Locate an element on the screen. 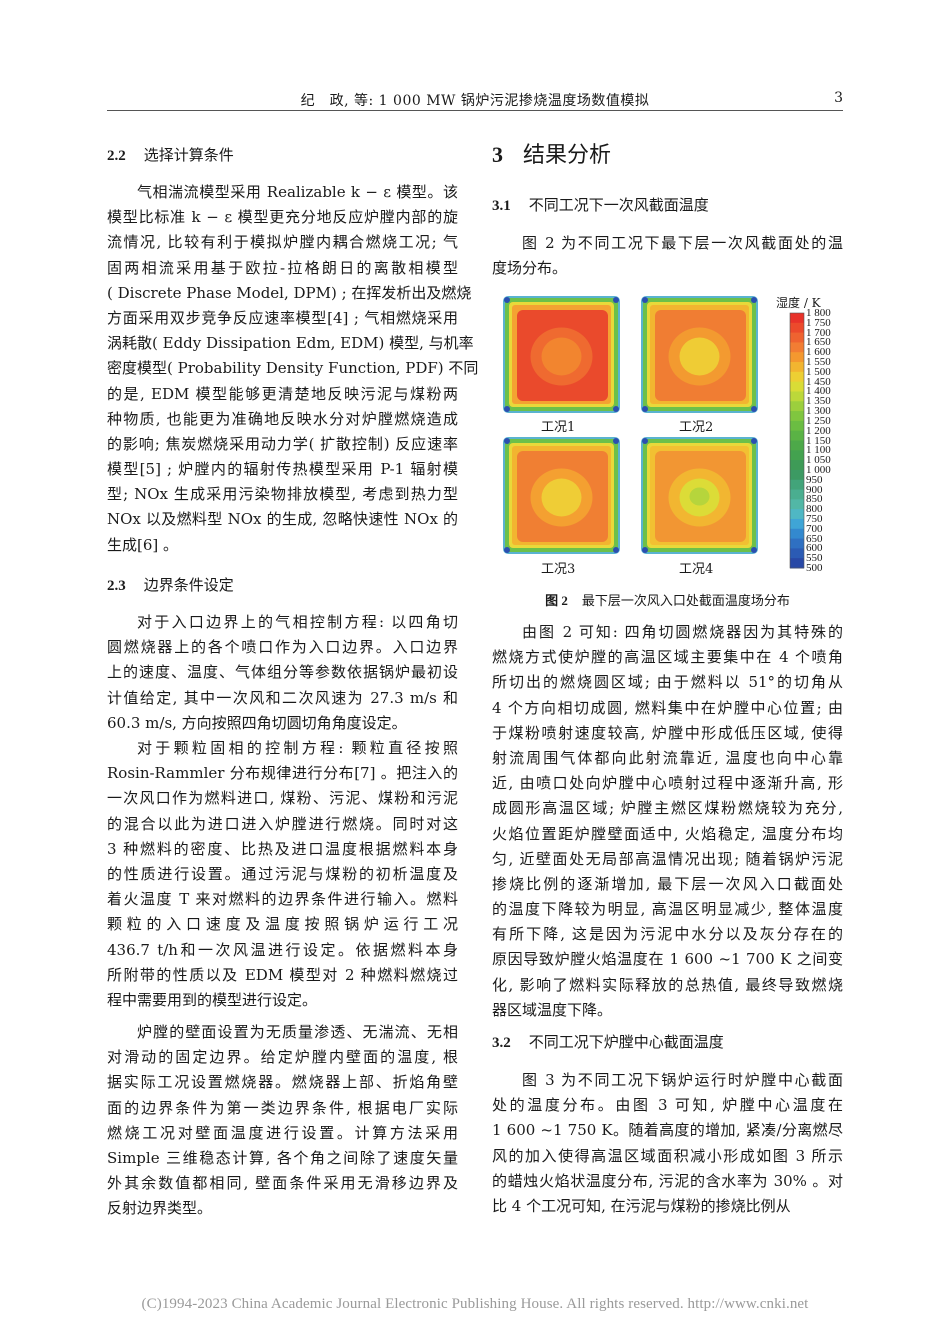  text-line: 的是, EDM 模型能够更清楚地反映污泥与煤粉两 is located at coordinates (282, 393).